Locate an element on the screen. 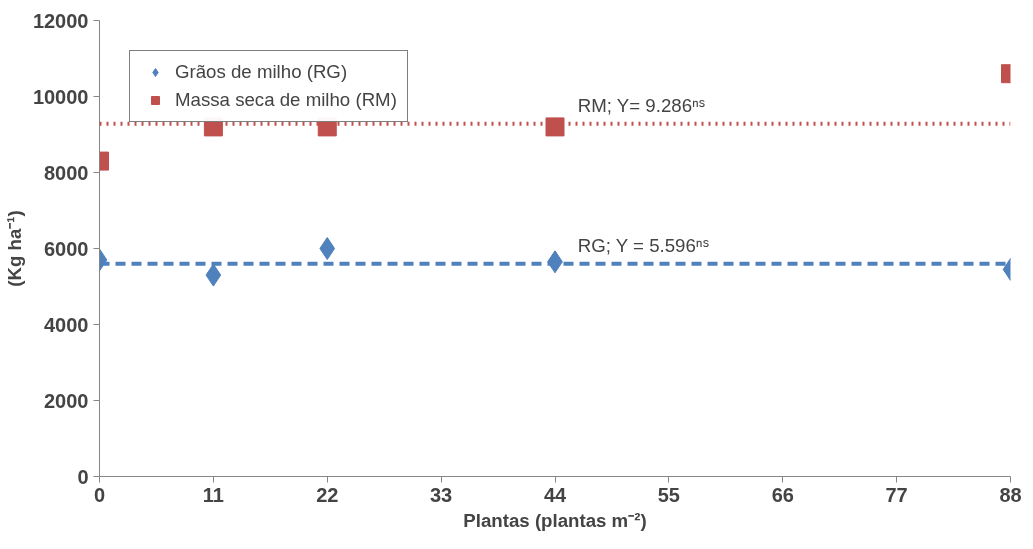  y-tick-label: 8000 is located at coordinates (66, 172).